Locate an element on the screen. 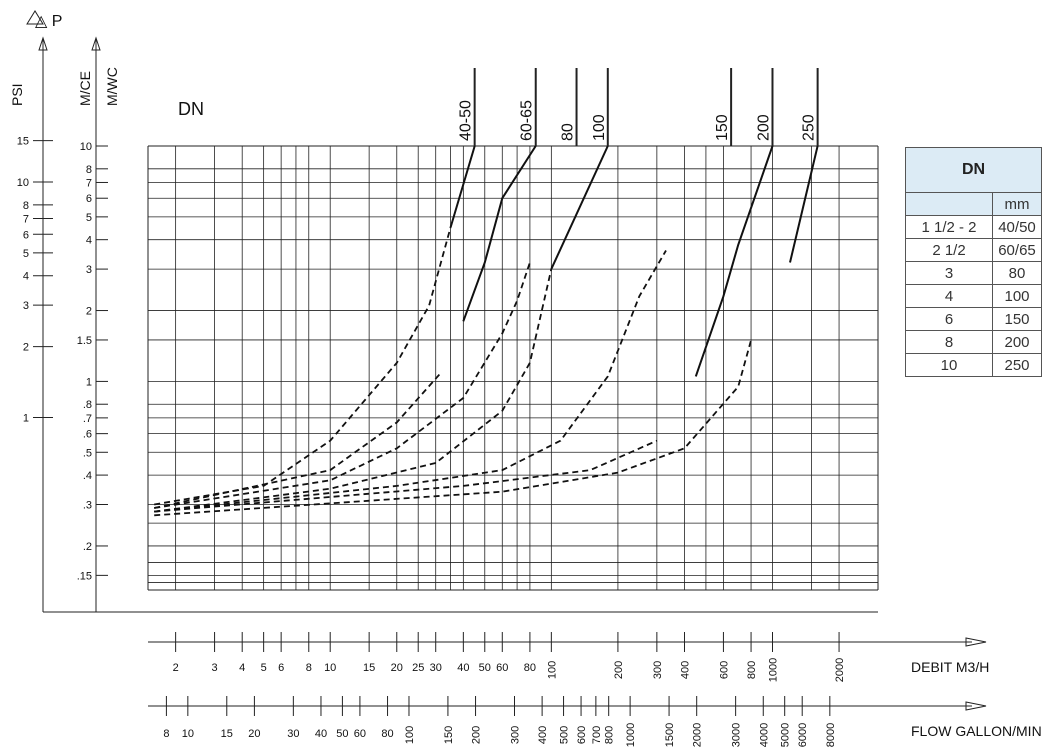  psi-tick-label: 8 is located at coordinates (26, 206).